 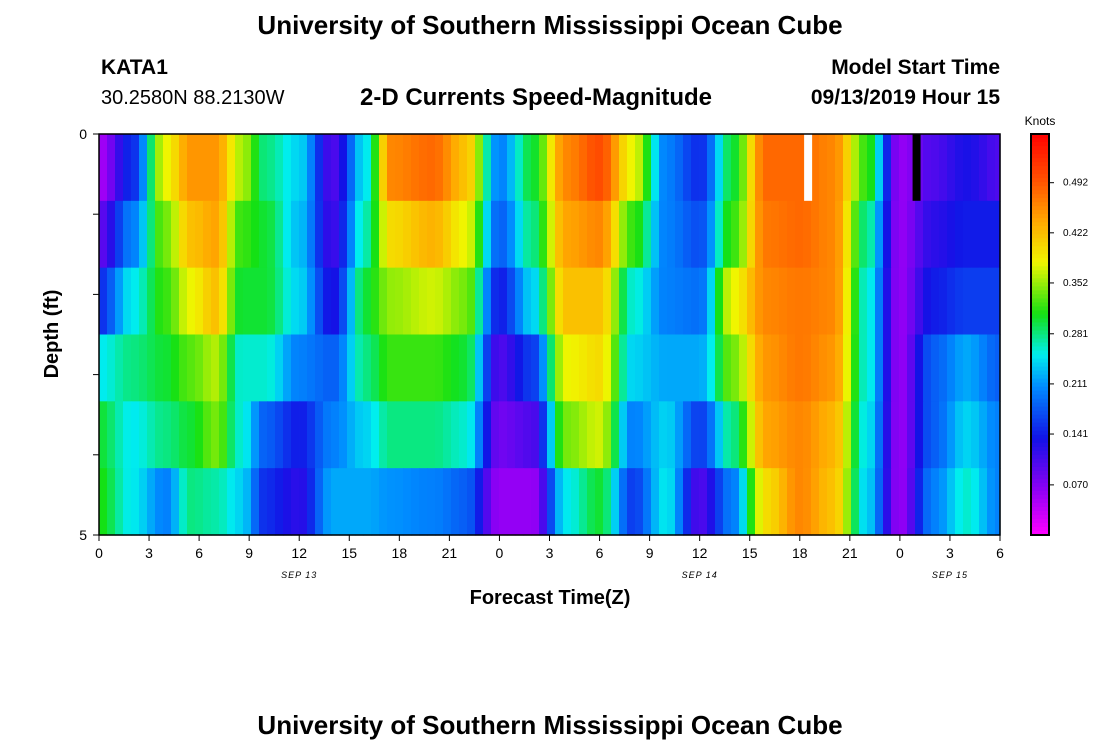 I want to click on model-start-value: 09/13/2019 Hour 15, so click(x=905, y=97).